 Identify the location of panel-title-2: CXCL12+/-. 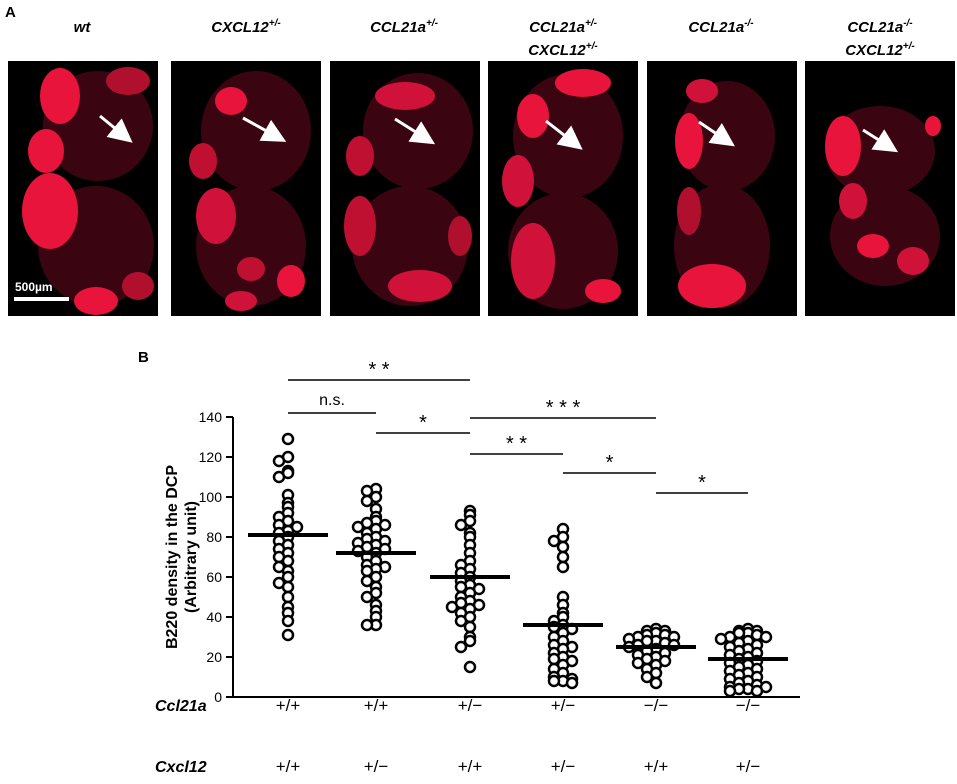
(246, 27).